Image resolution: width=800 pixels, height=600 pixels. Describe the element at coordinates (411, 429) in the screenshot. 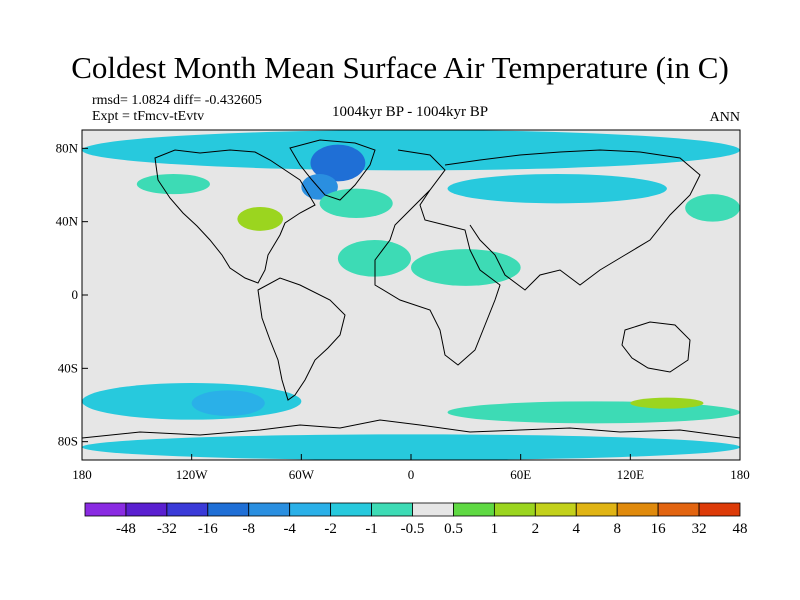

I see `antarctica-coastline` at that location.